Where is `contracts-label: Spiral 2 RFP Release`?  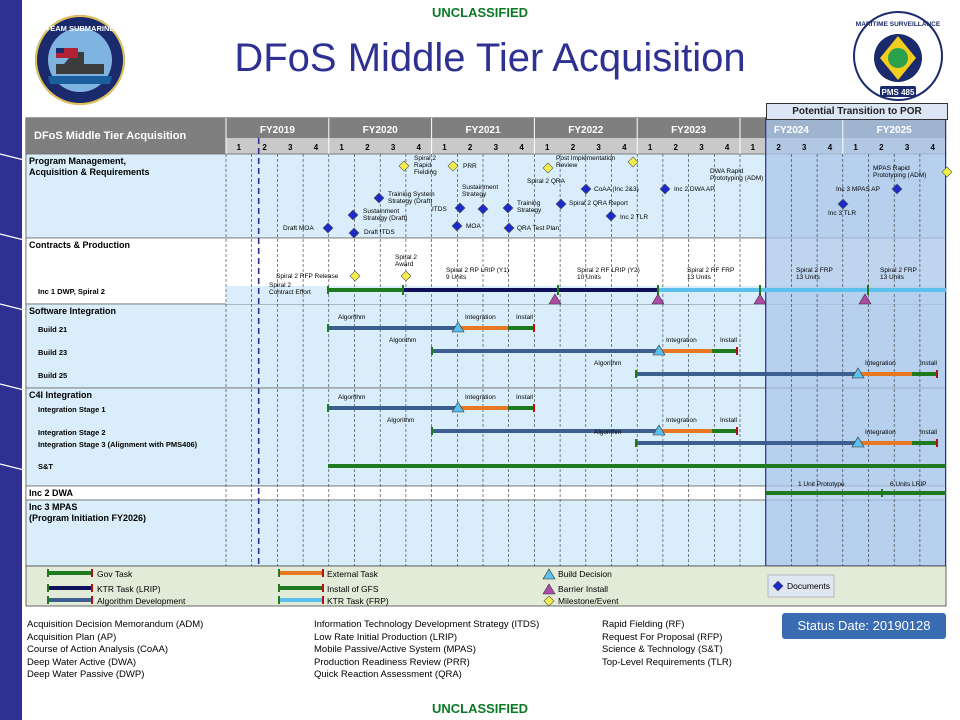 contracts-label: Spiral 2 RFP Release is located at coordinates (307, 276).